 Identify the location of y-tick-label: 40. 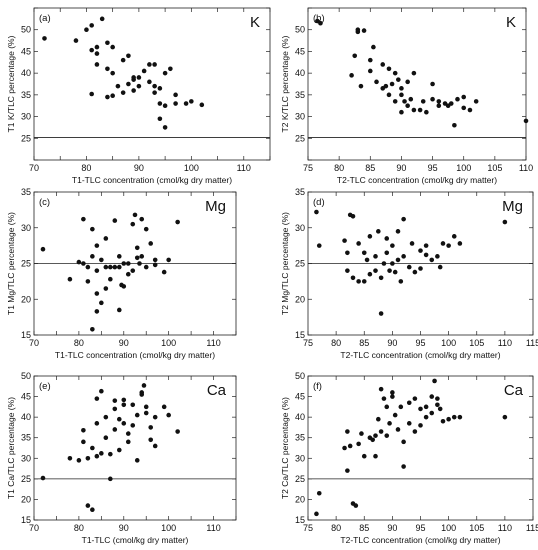
(300, 73).